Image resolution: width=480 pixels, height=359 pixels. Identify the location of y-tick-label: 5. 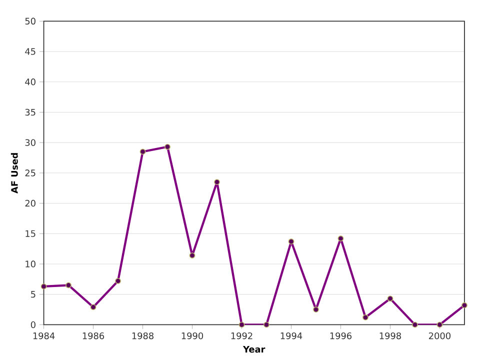
(33, 294).